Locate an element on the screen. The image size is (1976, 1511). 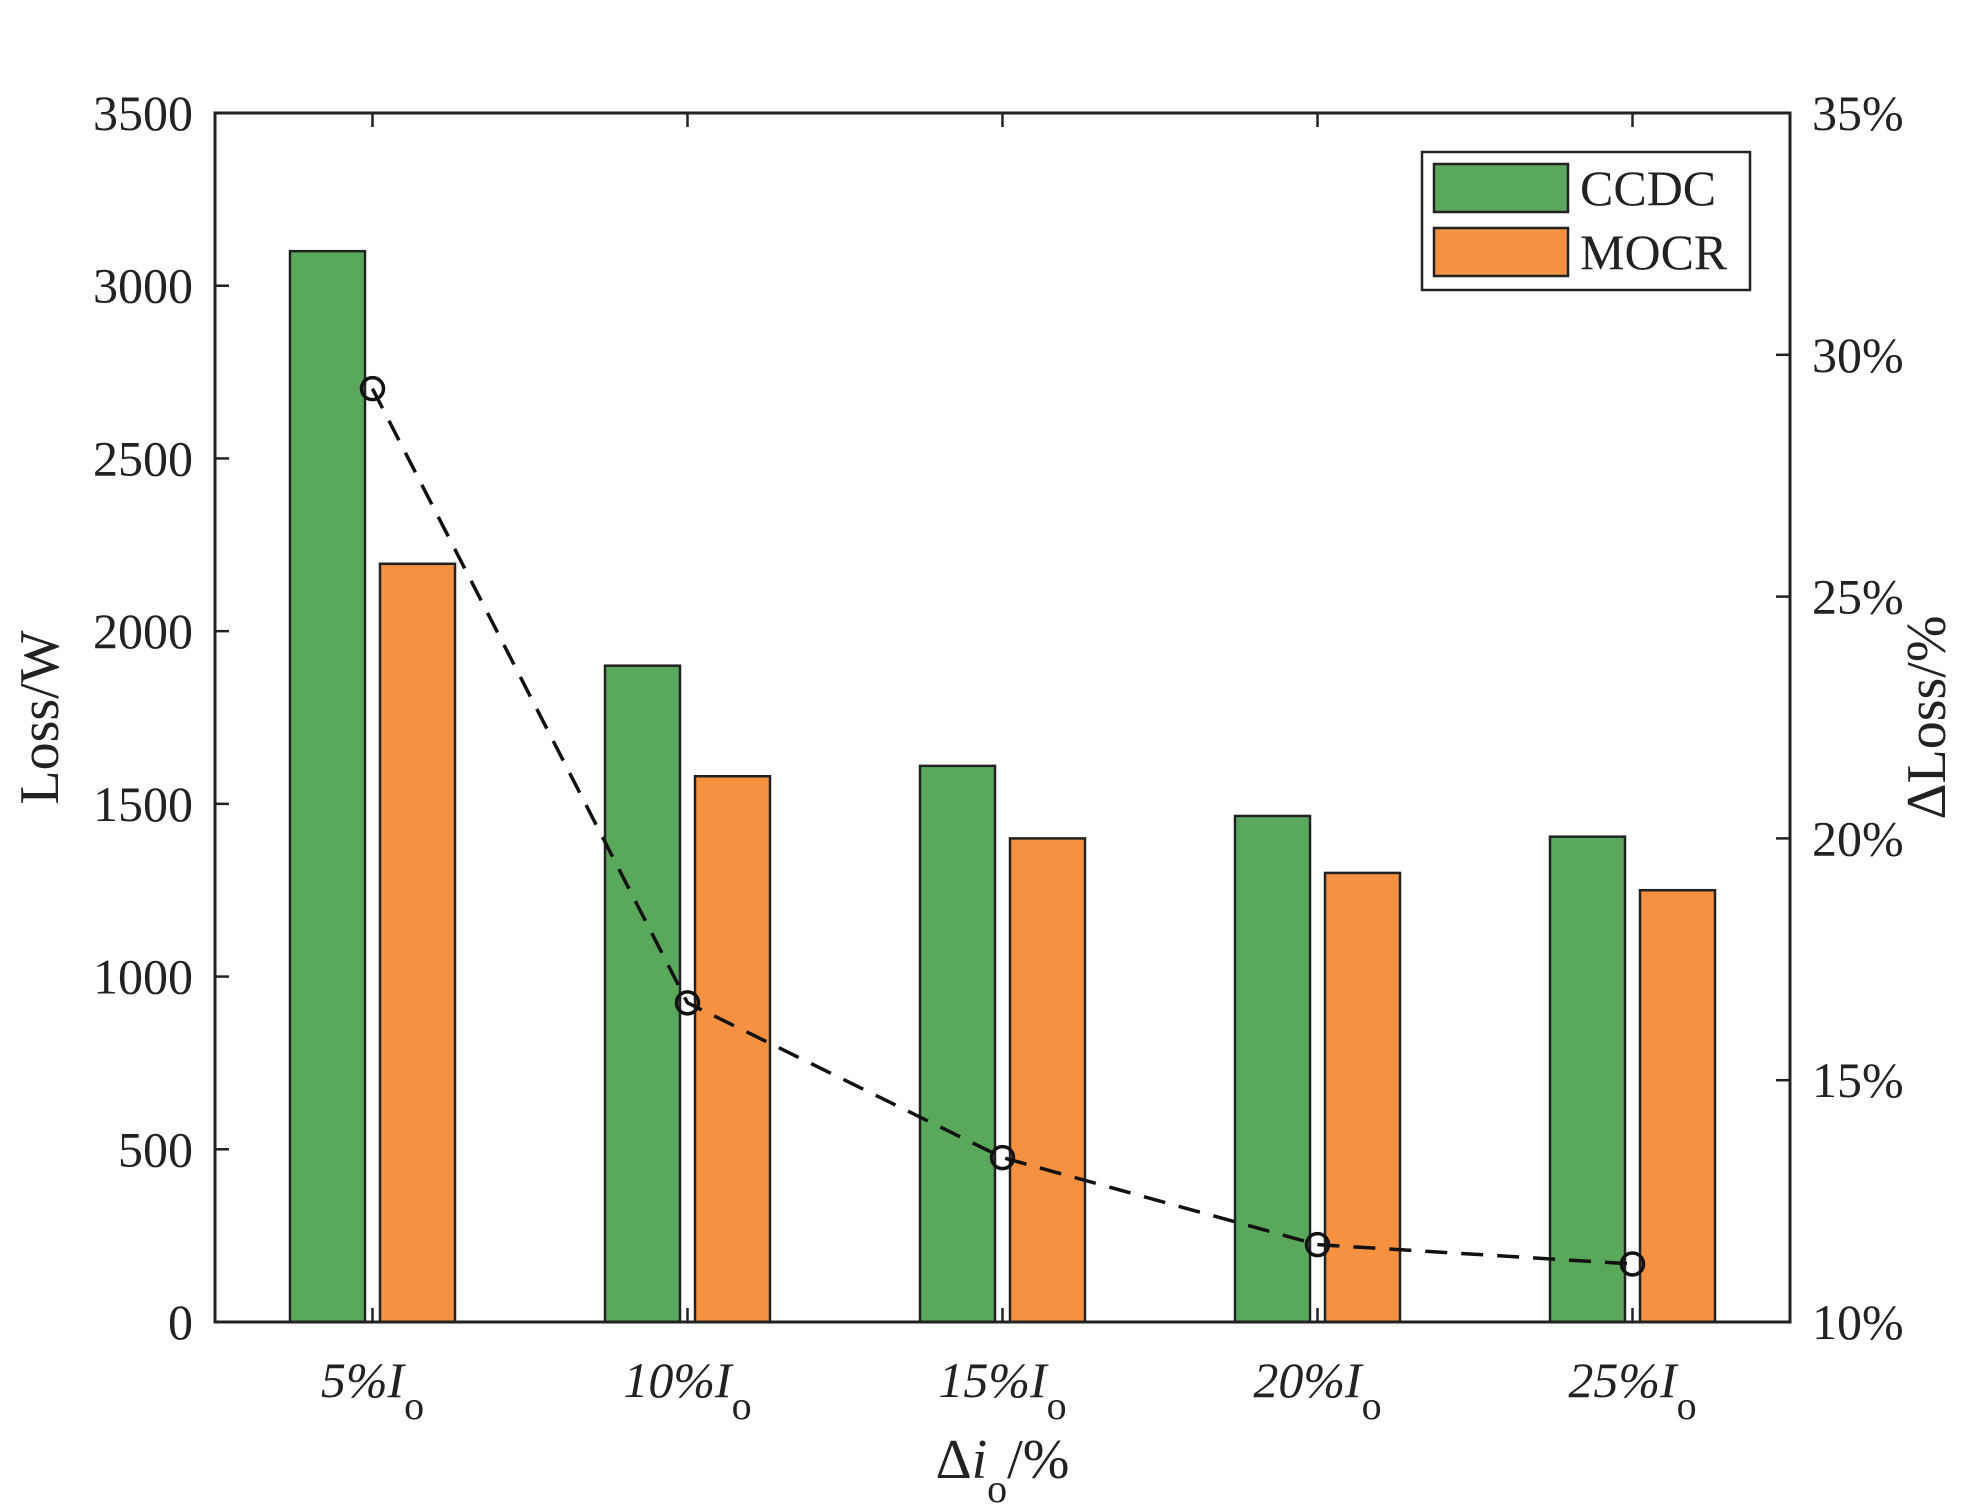
category-label-4: 25%Io is located at coordinates (1632, 1390).